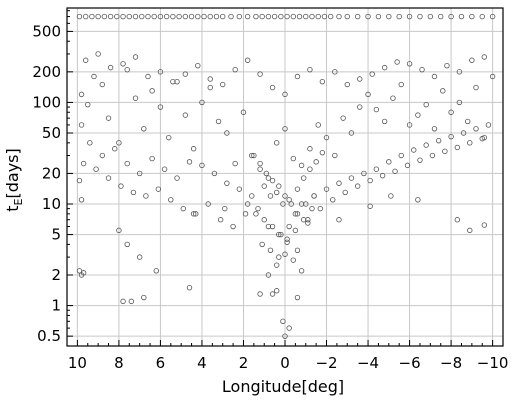 The height and width of the screenshot is (400, 520). I want to click on x-tick-label: 6, so click(161, 363).